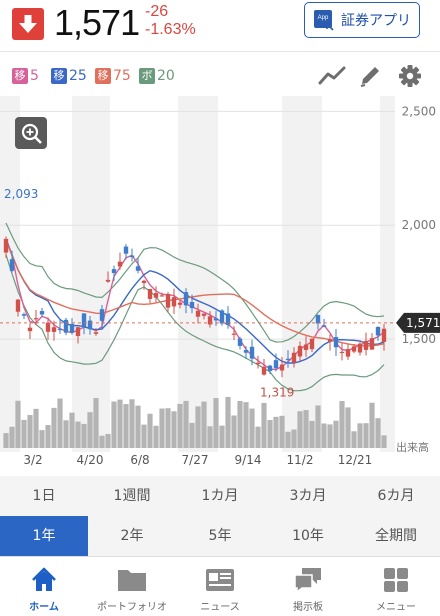 Image resolution: width=440 pixels, height=616 pixels. What do you see at coordinates (396, 496) in the screenshot?
I see `period-6m: 6カ月` at bounding box center [396, 496].